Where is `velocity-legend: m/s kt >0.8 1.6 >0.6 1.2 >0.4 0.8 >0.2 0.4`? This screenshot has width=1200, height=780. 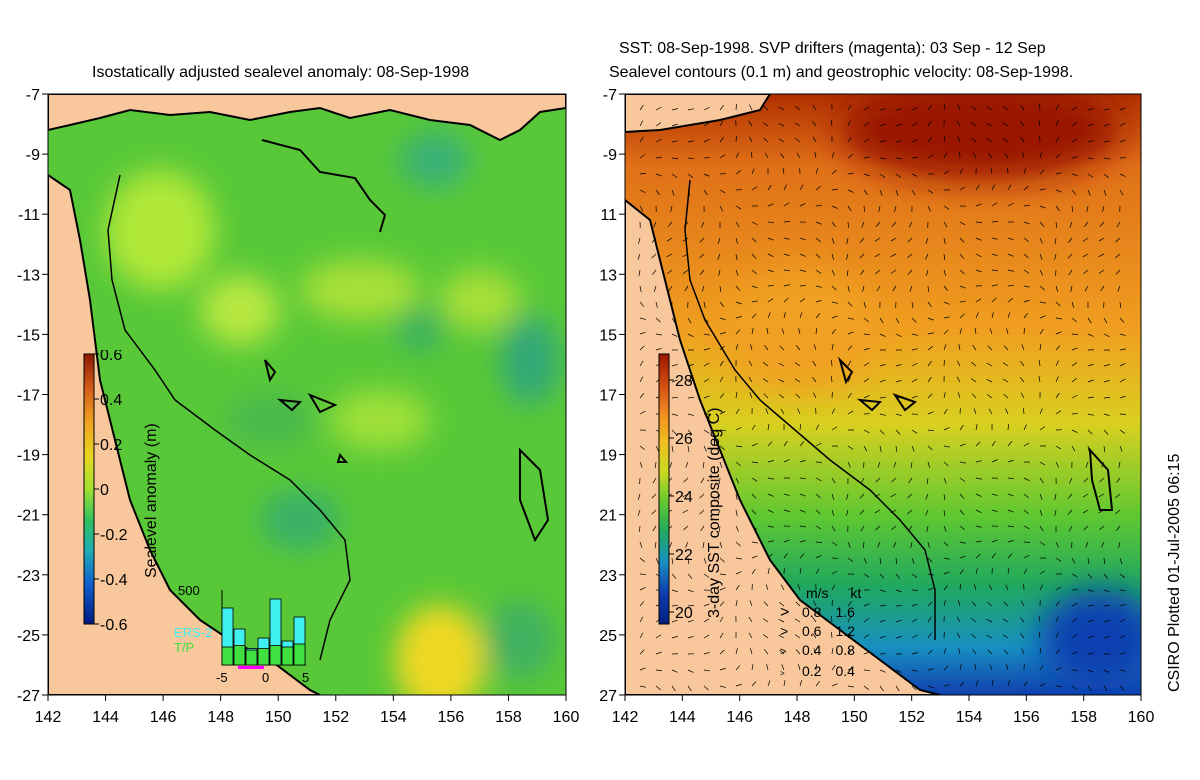
velocity-legend: m/s kt >0.8 1.6 >0.6 1.2 >0.4 0.8 >0.2 0.4 is located at coordinates (820, 633).